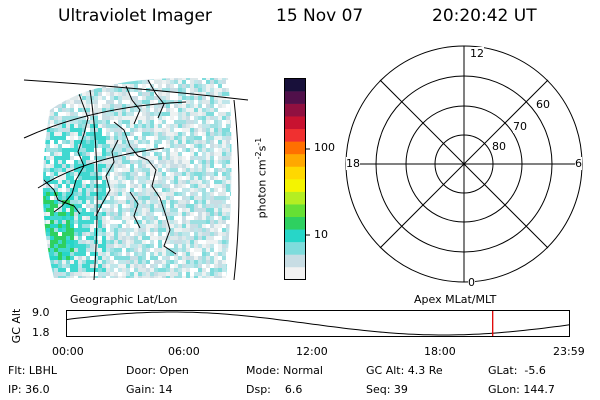 Image resolution: width=600 pixels, height=400 pixels. Describe the element at coordinates (274, 389) in the screenshot. I see `status-dsp: Dsp: 6.6` at that location.